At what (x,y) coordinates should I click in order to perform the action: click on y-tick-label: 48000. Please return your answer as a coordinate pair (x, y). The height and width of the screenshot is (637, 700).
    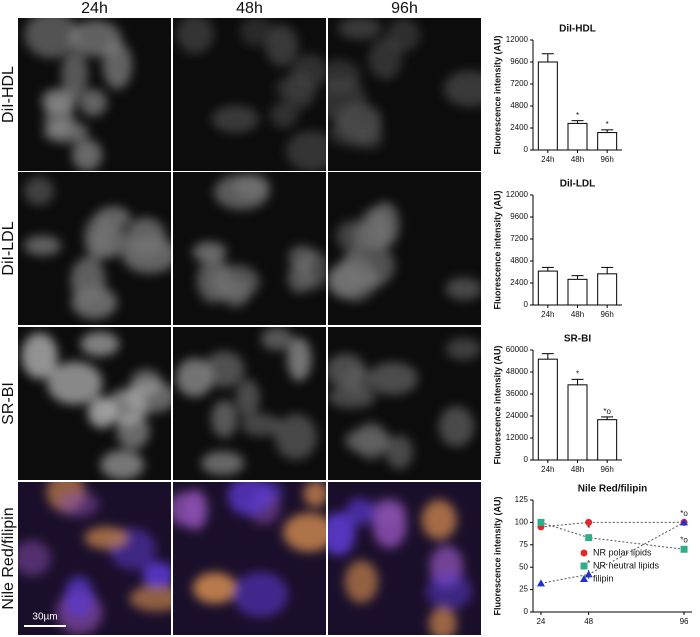
    Looking at the image, I should click on (517, 371).